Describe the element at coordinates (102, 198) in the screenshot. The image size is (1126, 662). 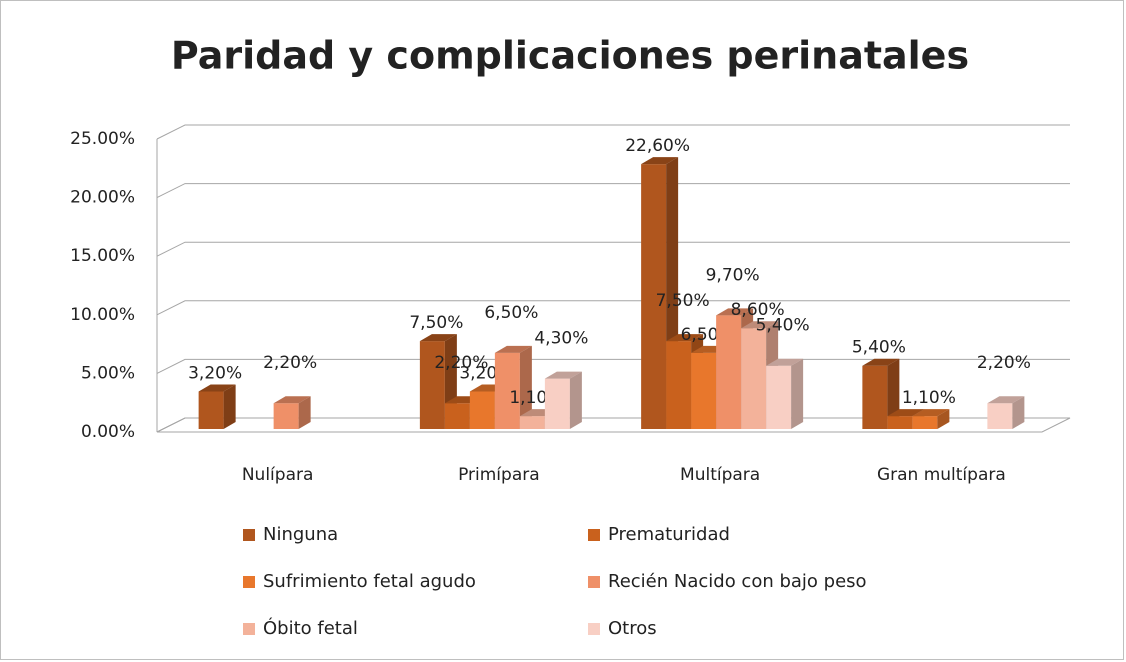
I see `y-tick-label: 20.00%` at that location.